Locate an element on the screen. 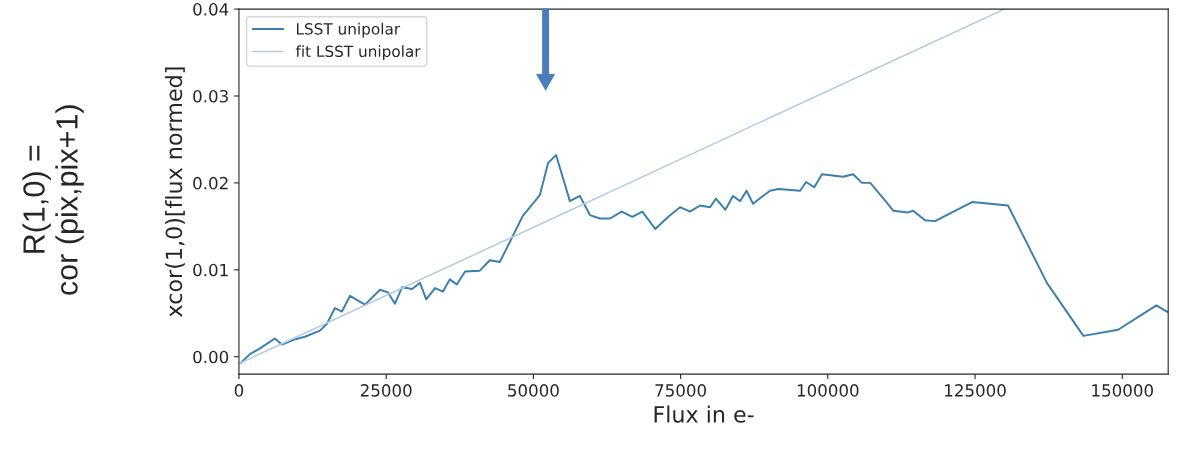 Image resolution: width=1180 pixels, height=454 pixels. x-tick-label: 100000 is located at coordinates (828, 390).